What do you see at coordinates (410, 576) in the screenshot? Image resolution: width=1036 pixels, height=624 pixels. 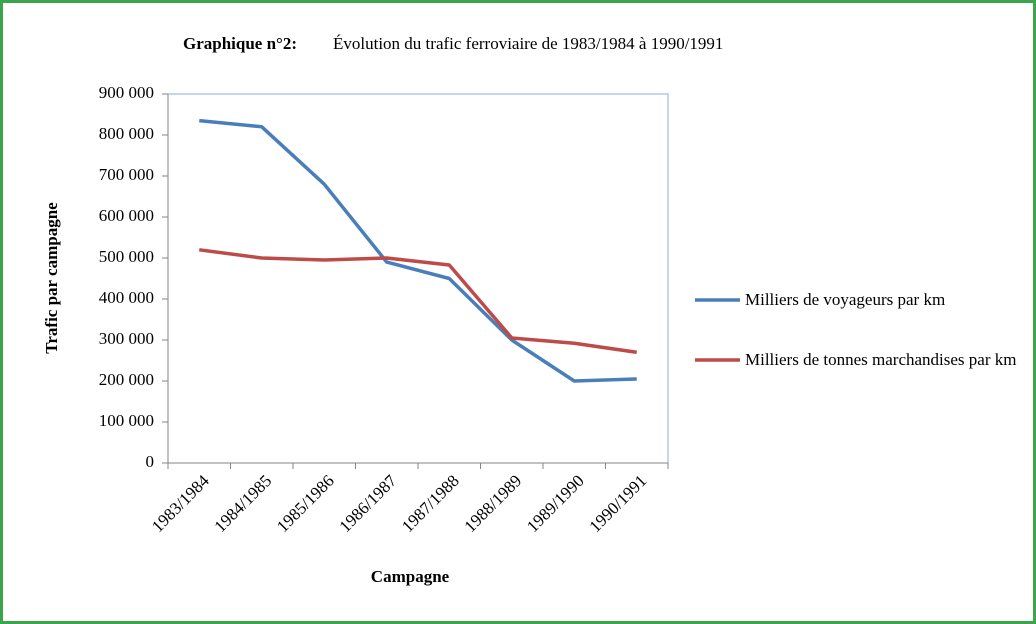 I see `x-axis-title: Campagne` at bounding box center [410, 576].